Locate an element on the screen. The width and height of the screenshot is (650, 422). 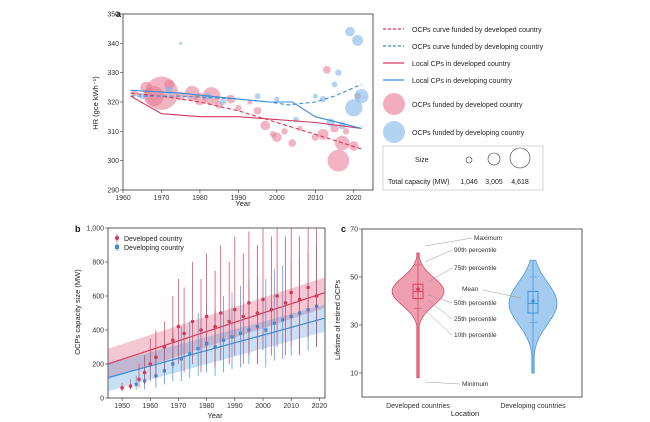
panel-b-xlabel: Year is located at coordinates (215, 415).